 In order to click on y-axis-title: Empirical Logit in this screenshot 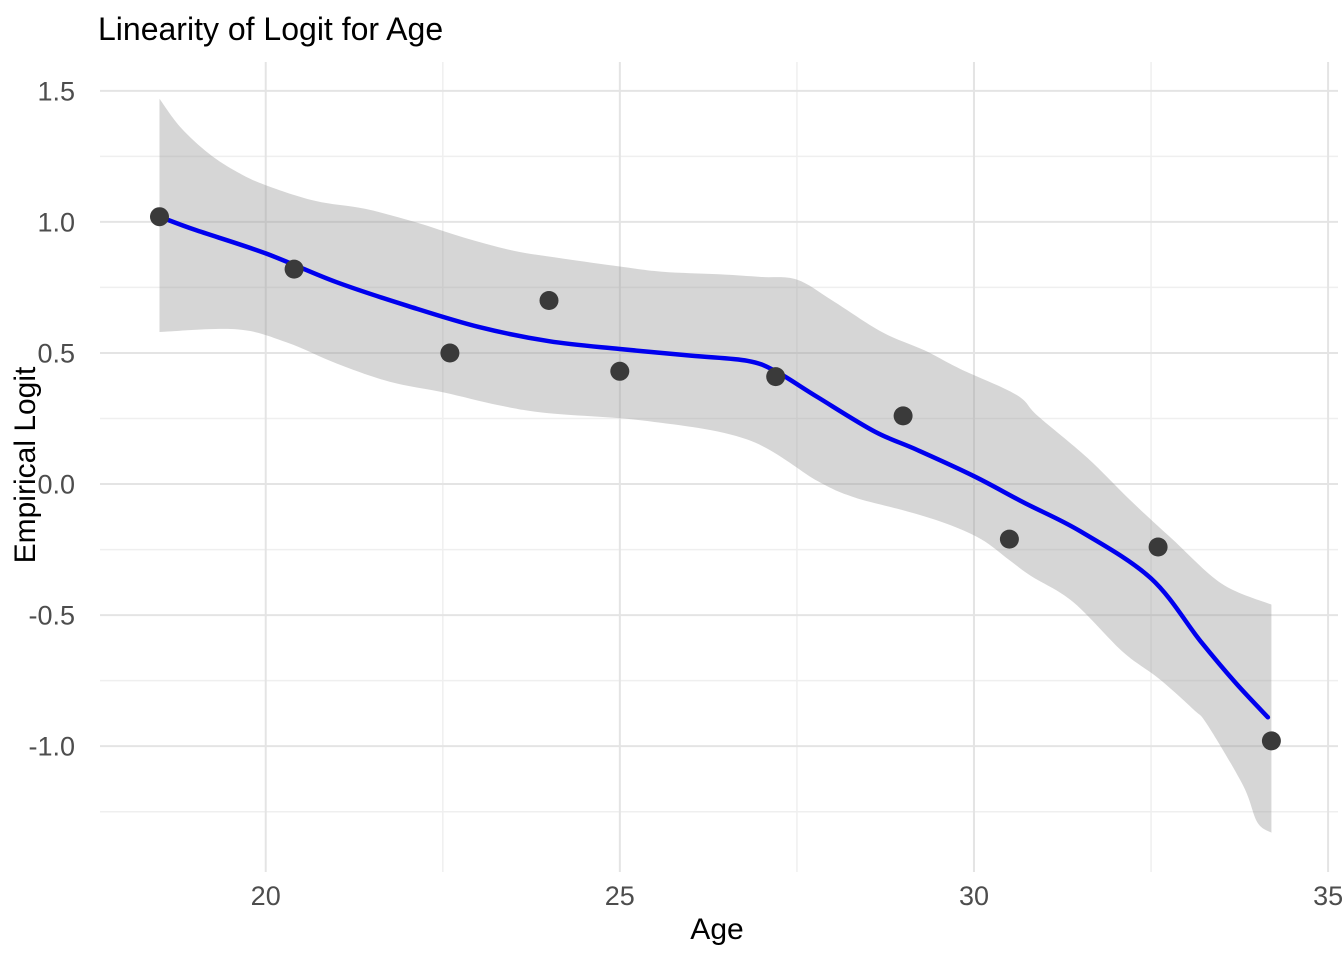, I will do `click(25, 465)`.